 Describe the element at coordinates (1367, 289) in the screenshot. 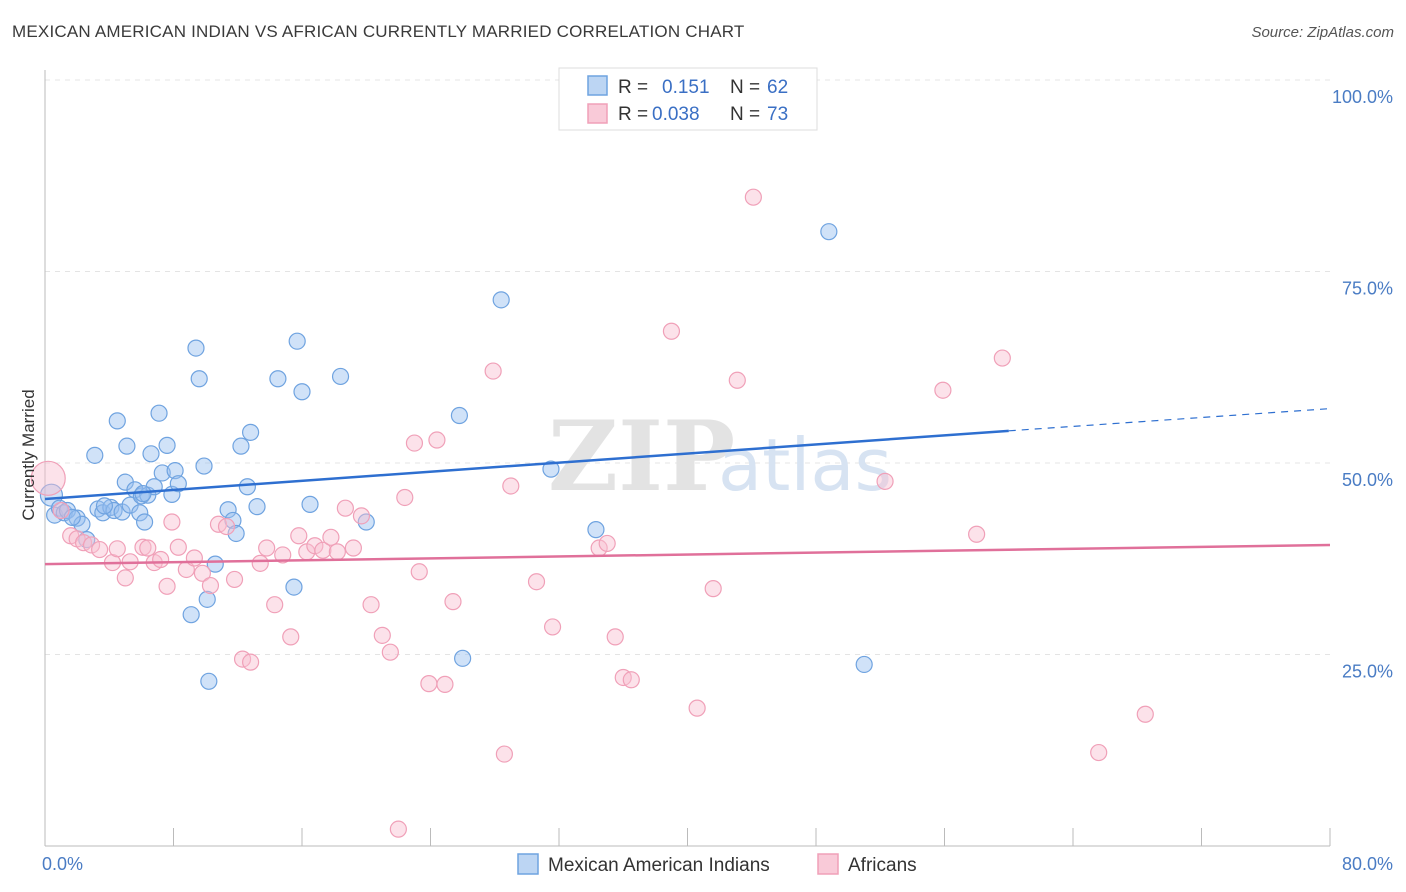

I see `y-tick-label-1: 75.0%` at that location.